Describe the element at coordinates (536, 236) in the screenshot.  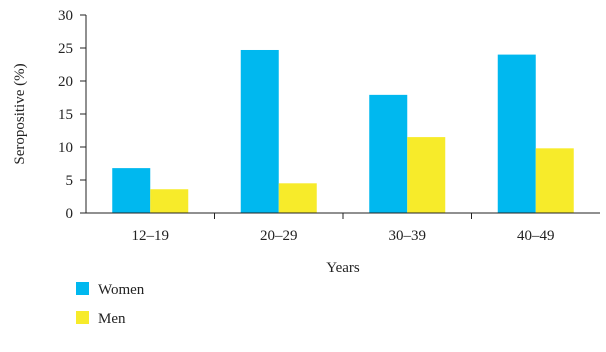
I see `x-tick-label: 40–49` at that location.